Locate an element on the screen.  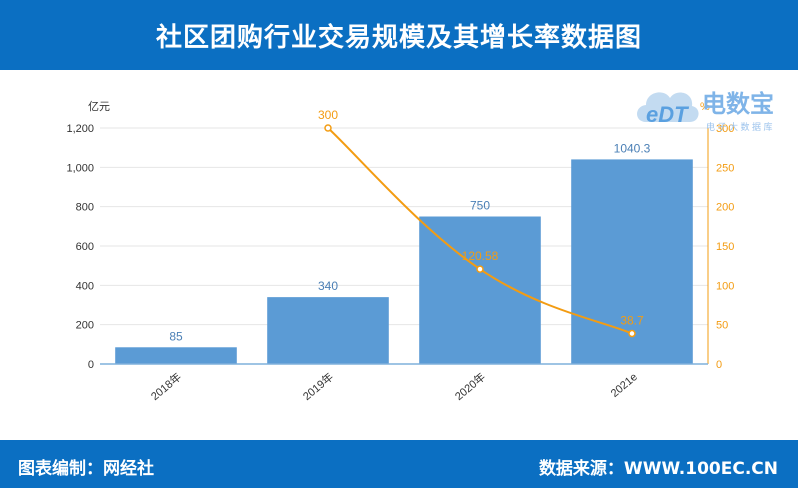
bar-value-label: 1040.3 is located at coordinates (632, 148).